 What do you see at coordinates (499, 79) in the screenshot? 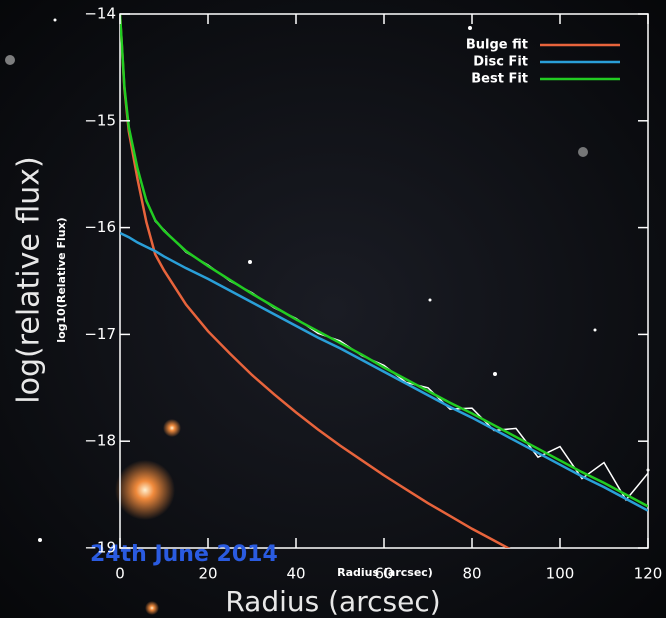
I see `legend-label: Best Fit` at bounding box center [499, 79].